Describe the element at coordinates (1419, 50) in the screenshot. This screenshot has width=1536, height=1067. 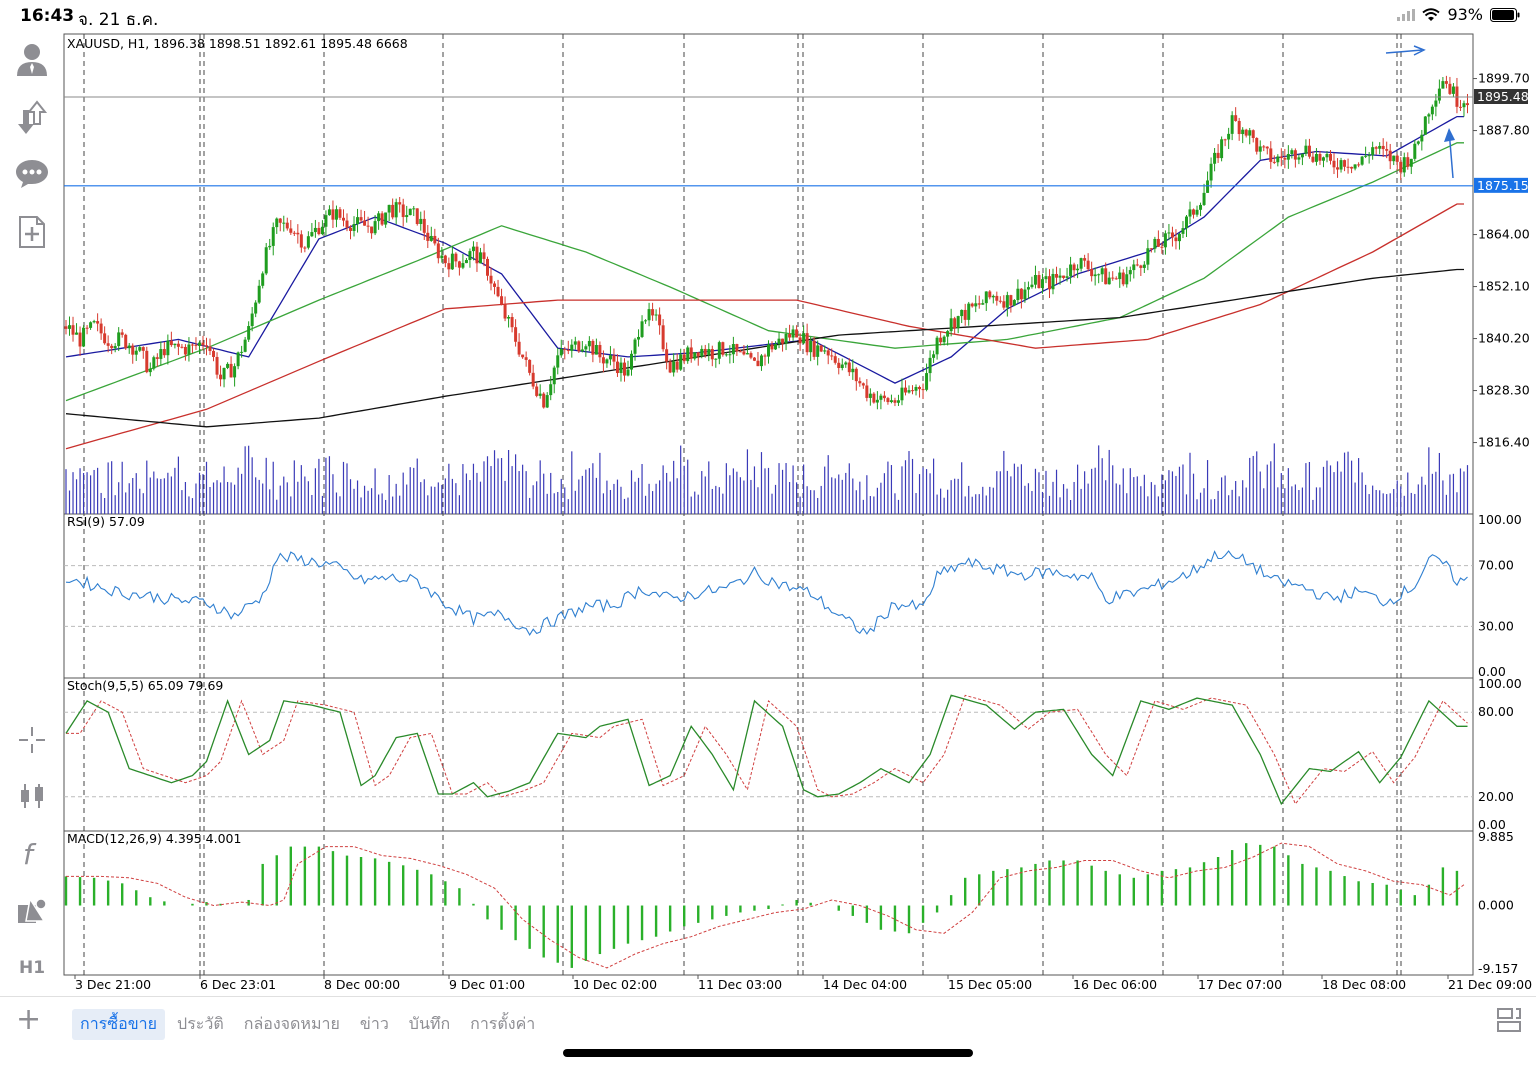
I see `arrow-right-head` at that location.